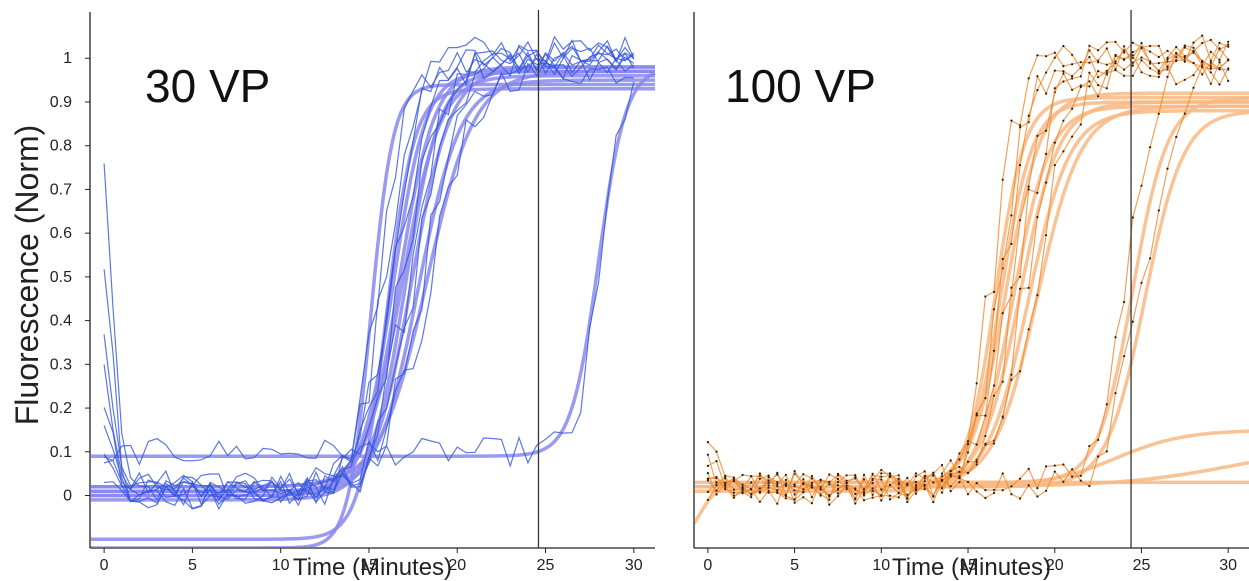 This screenshot has width=1249, height=581. Describe the element at coordinates (61, 146) in the screenshot. I see `y-tick-label: 0.8` at that location.